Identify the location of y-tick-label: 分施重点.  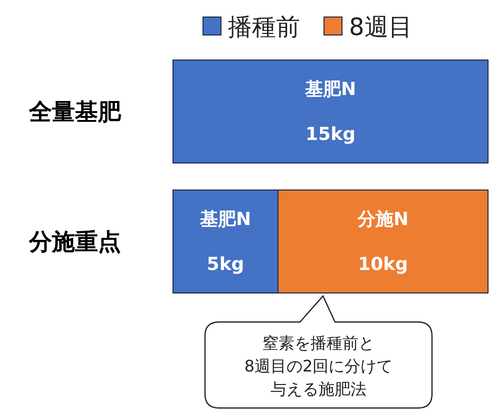
(74, 243).